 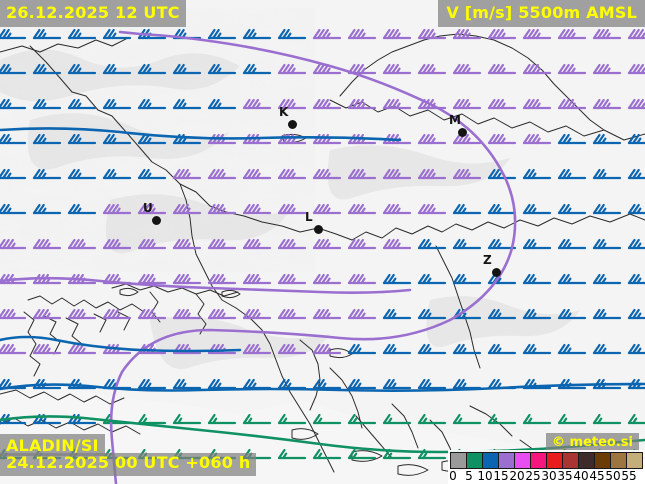 What do you see at coordinates (541, 13) in the screenshot?
I see `field-title-label: V [m/s] 5500m AMSL` at bounding box center [541, 13].